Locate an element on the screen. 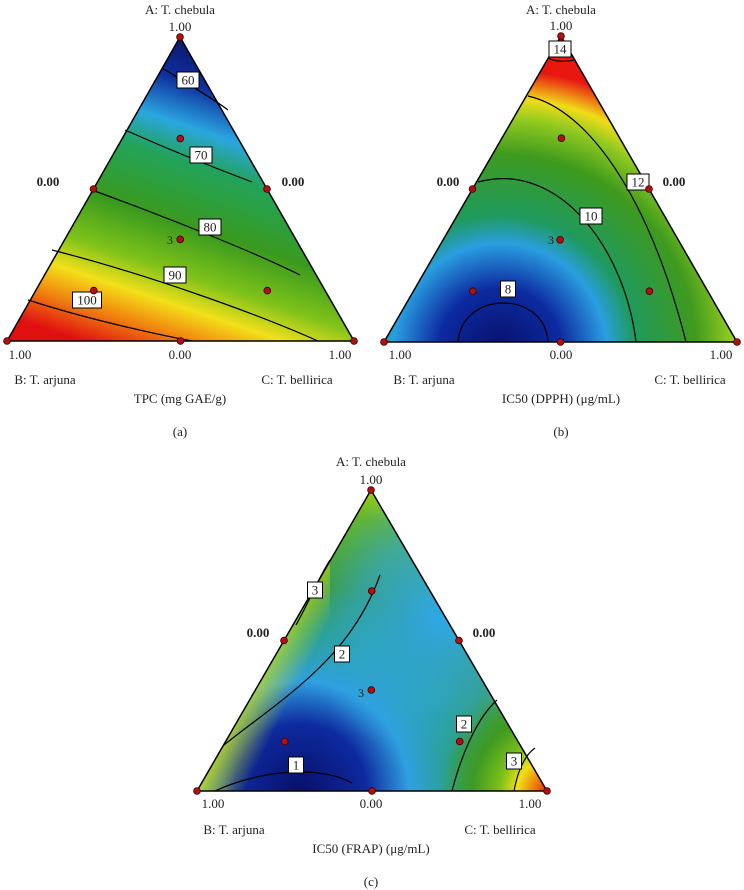  contour-label: 10 is located at coordinates (591, 216).